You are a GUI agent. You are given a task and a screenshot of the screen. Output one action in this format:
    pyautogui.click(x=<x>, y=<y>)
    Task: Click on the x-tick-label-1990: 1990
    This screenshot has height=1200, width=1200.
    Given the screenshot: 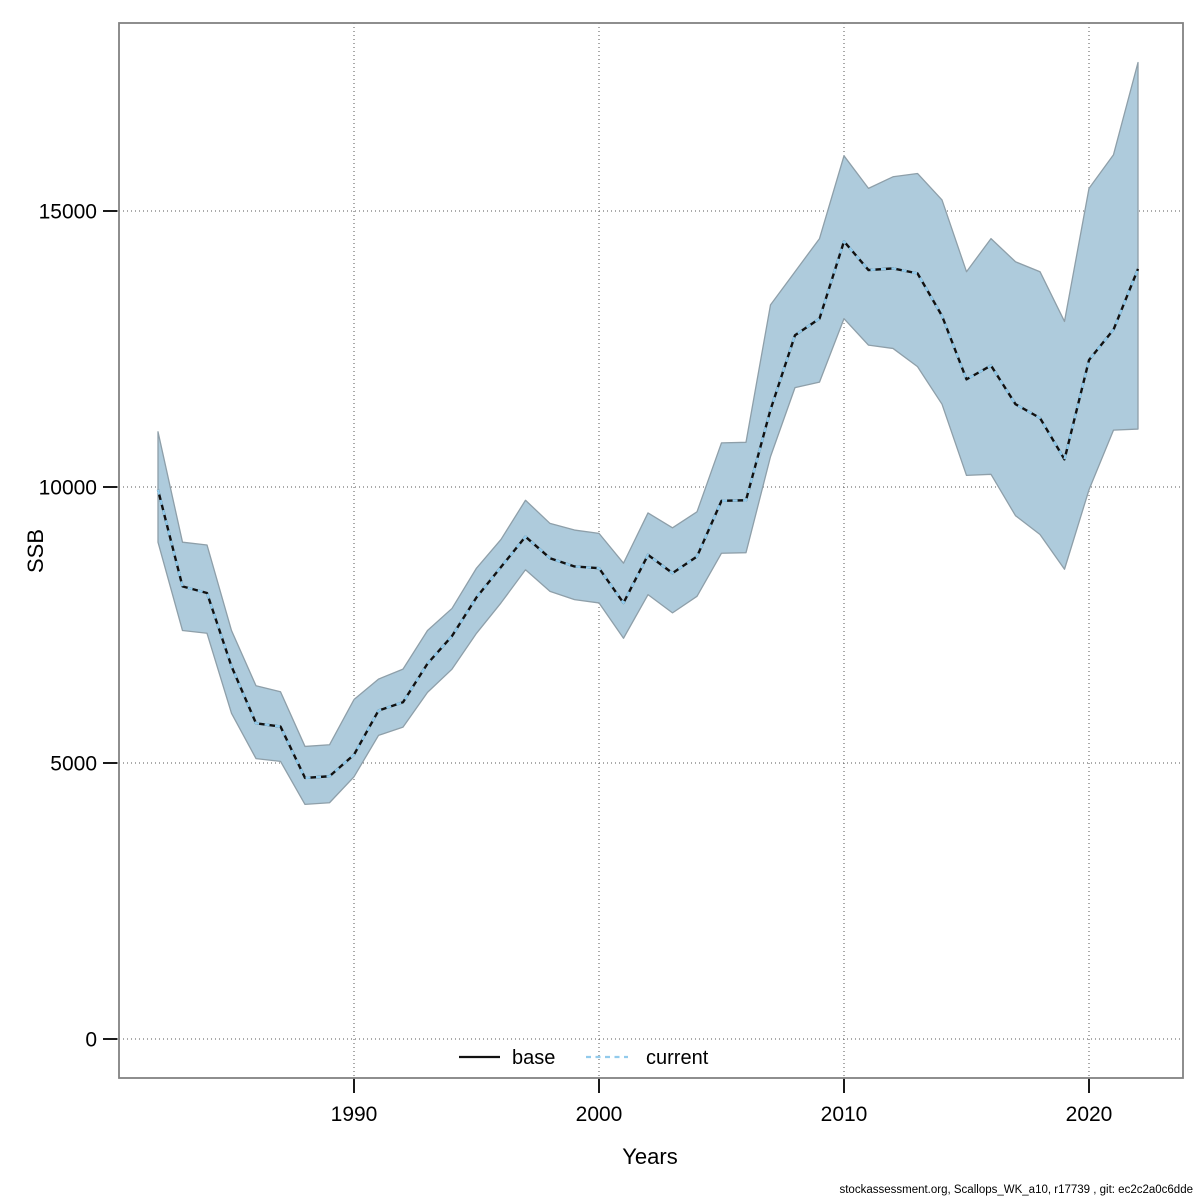 What is the action you would take?
    pyautogui.click(x=354, y=1114)
    